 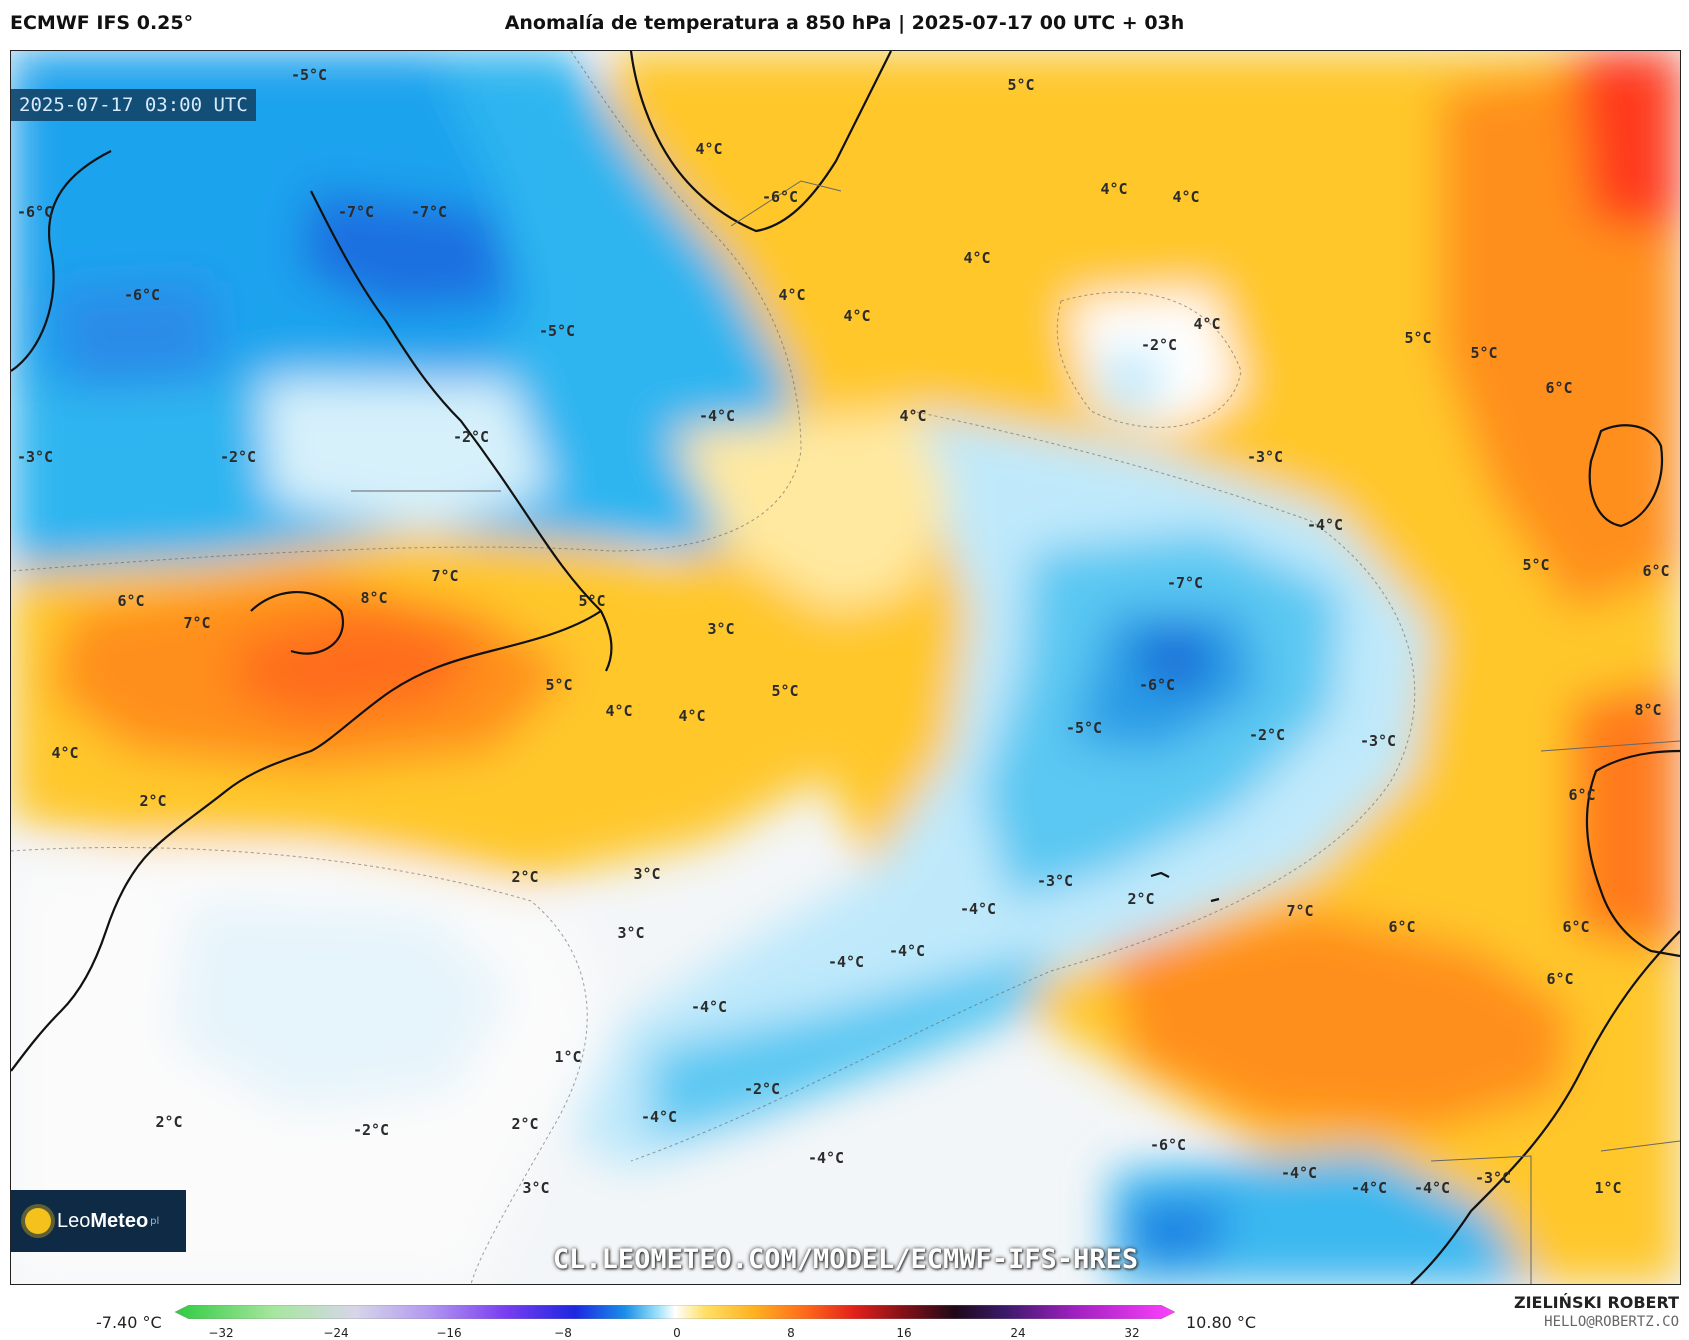 What do you see at coordinates (133, 105) in the screenshot?
I see `valid-time-badge: 2025-07-17 03:00 UTC` at bounding box center [133, 105].